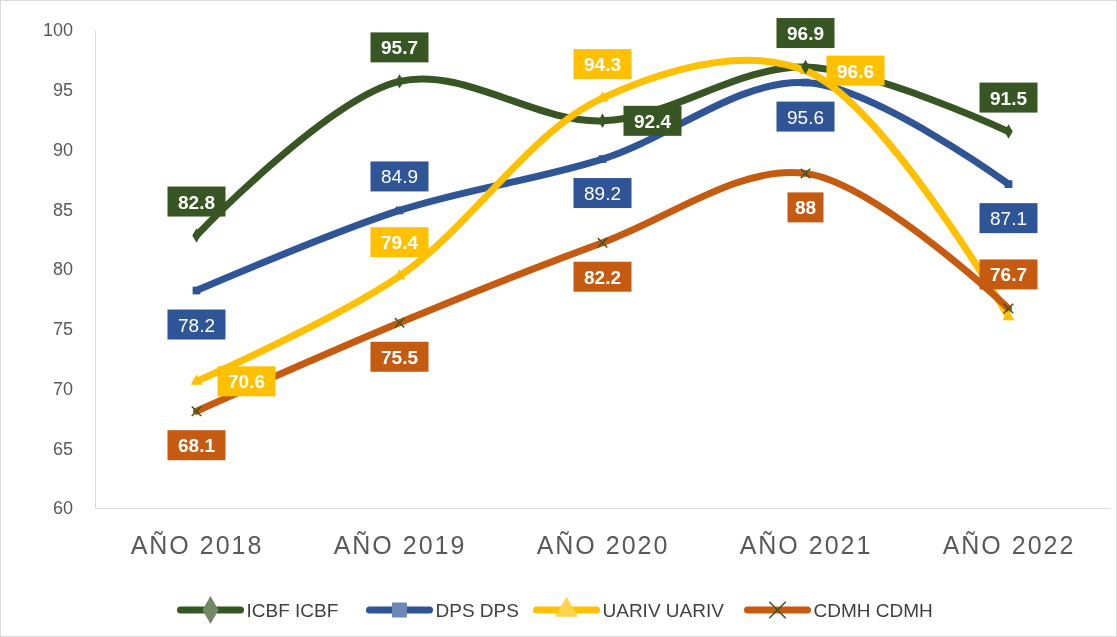  What do you see at coordinates (399, 48) in the screenshot?
I see `data-label: 95.7` at bounding box center [399, 48].